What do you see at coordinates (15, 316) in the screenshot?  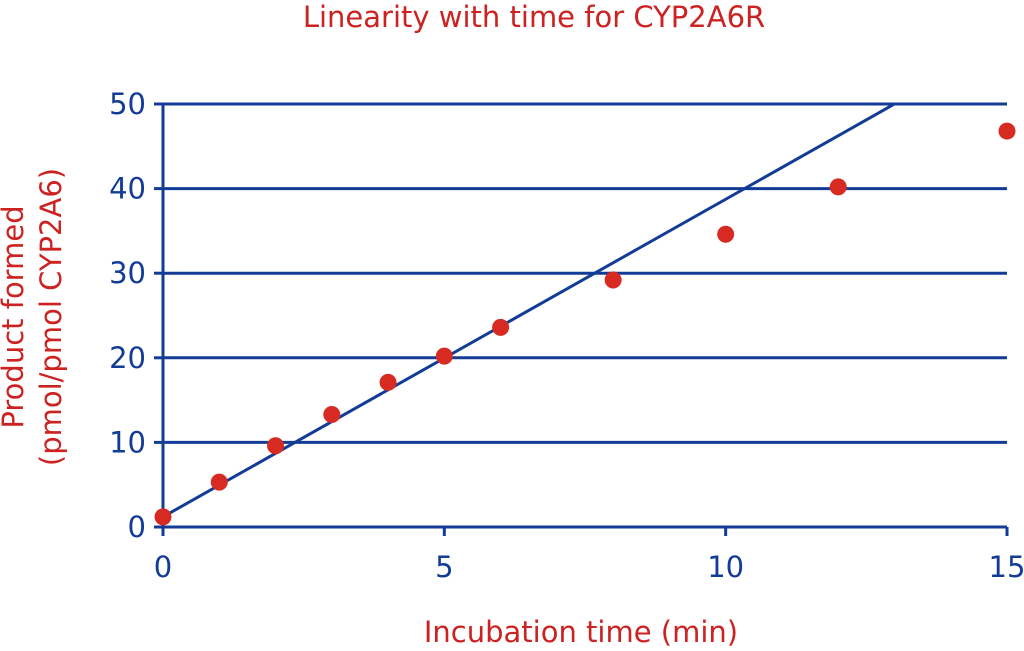 I see `y-axis-title-line-1: Product formed` at bounding box center [15, 316].